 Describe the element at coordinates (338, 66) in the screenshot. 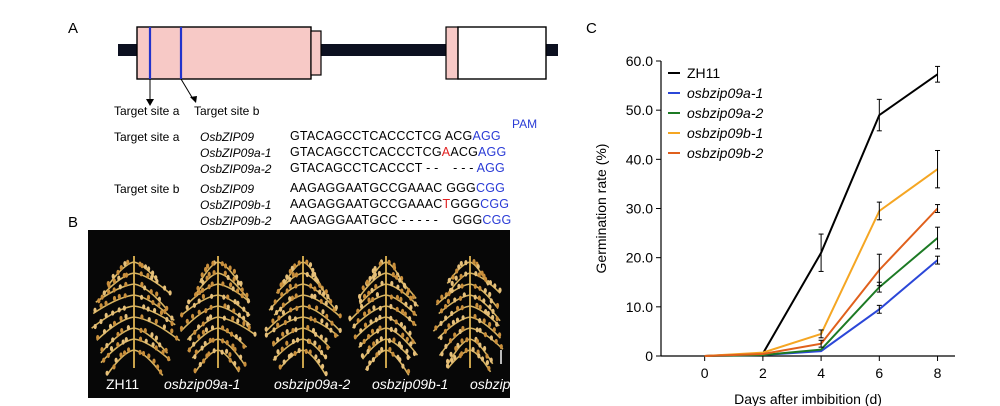

I see `gene-model` at that location.